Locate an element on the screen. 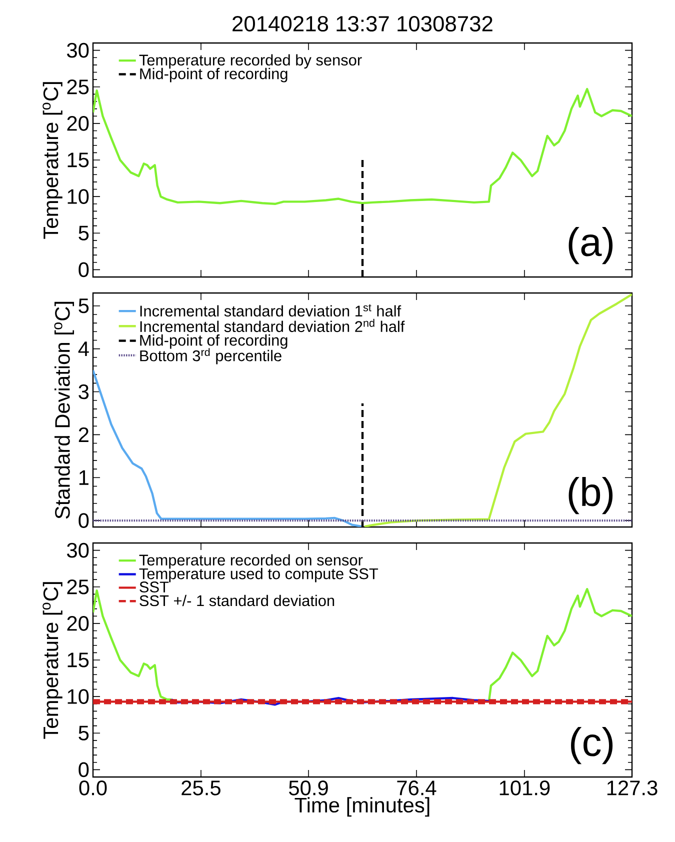 Image resolution: width=675 pixels, height=842 pixels. x-axis-title: Time [minutes] is located at coordinates (362, 807).